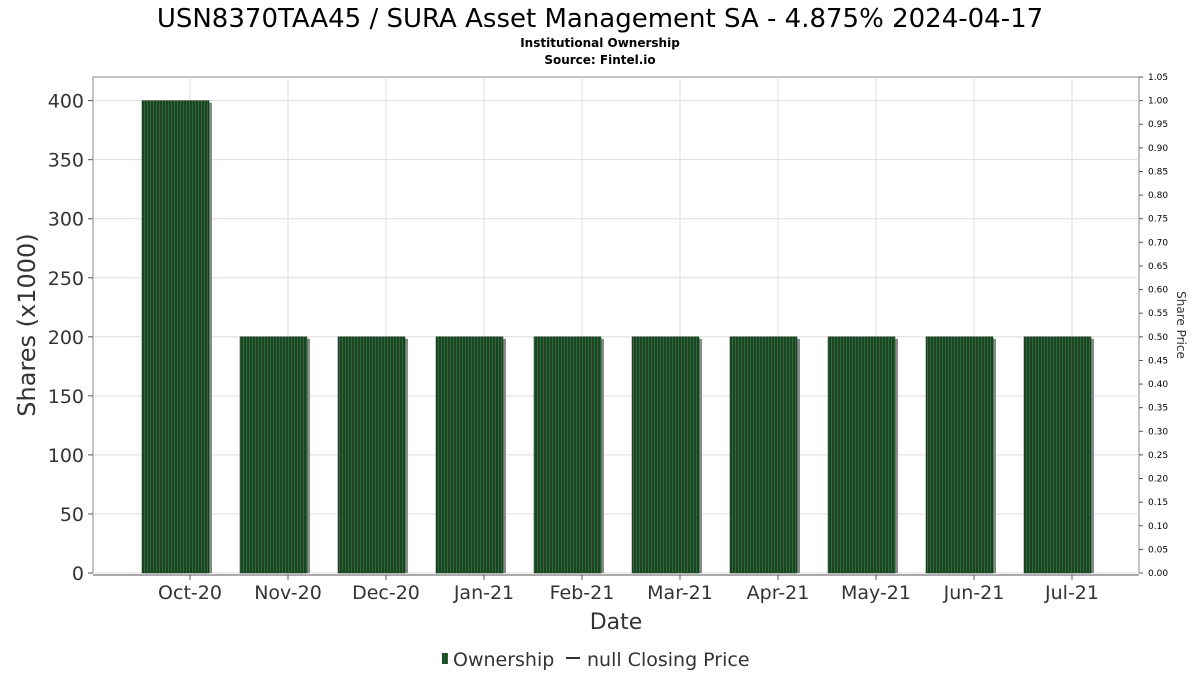 The height and width of the screenshot is (679, 1200). Describe the element at coordinates (72, 515) in the screenshot. I see `y-tick-label: 50` at that location.